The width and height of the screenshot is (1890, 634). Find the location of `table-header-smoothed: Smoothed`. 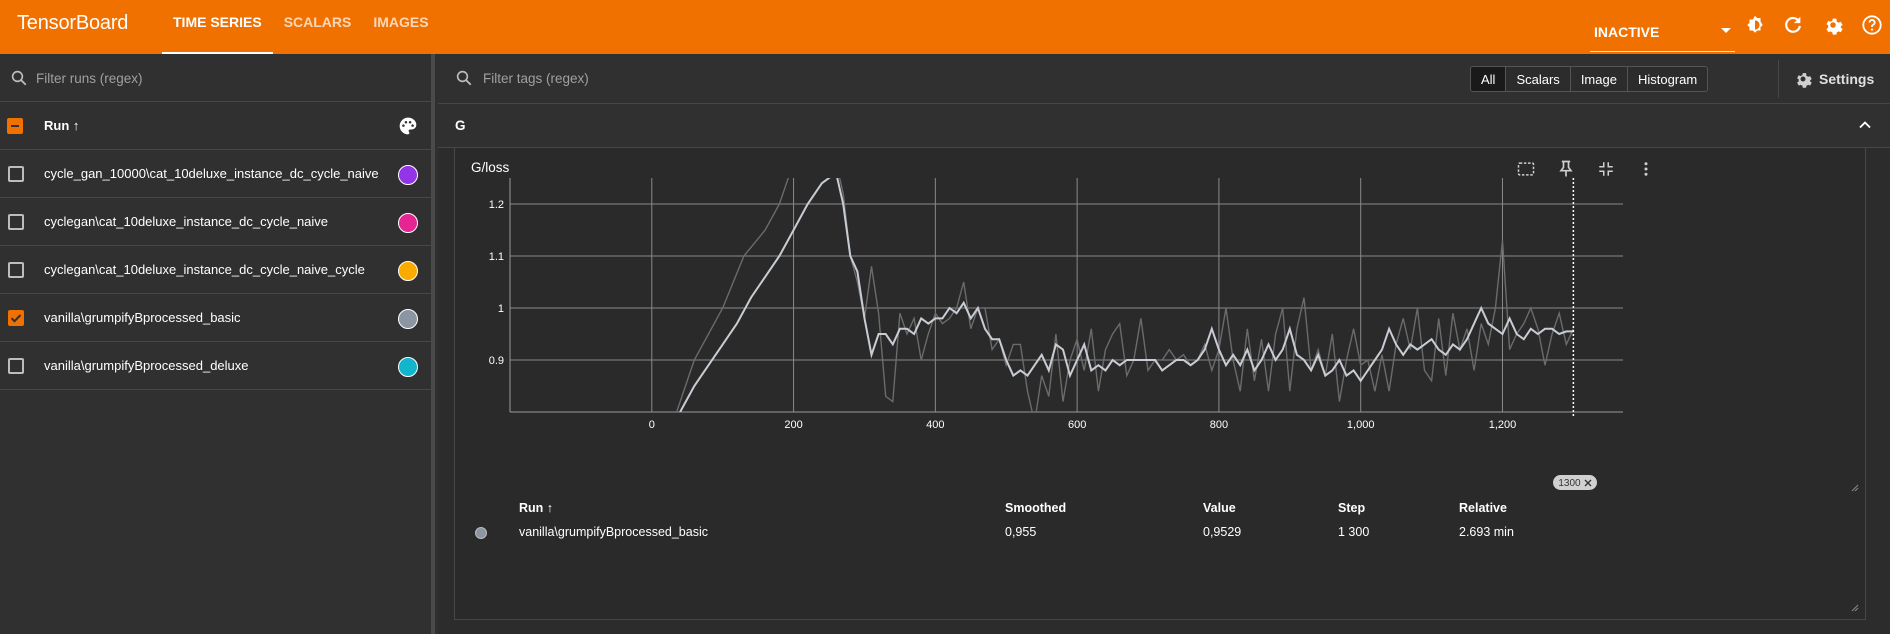

table-header-smoothed: Smoothed is located at coordinates (1036, 508).